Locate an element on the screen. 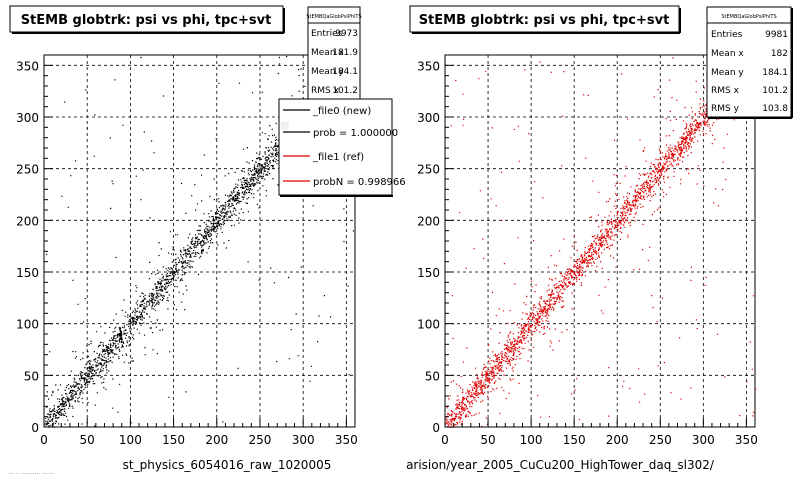 Image resolution: width=800 pixels, height=480 pixels. left-stats-value-0: 9973 is located at coordinates (346, 34).